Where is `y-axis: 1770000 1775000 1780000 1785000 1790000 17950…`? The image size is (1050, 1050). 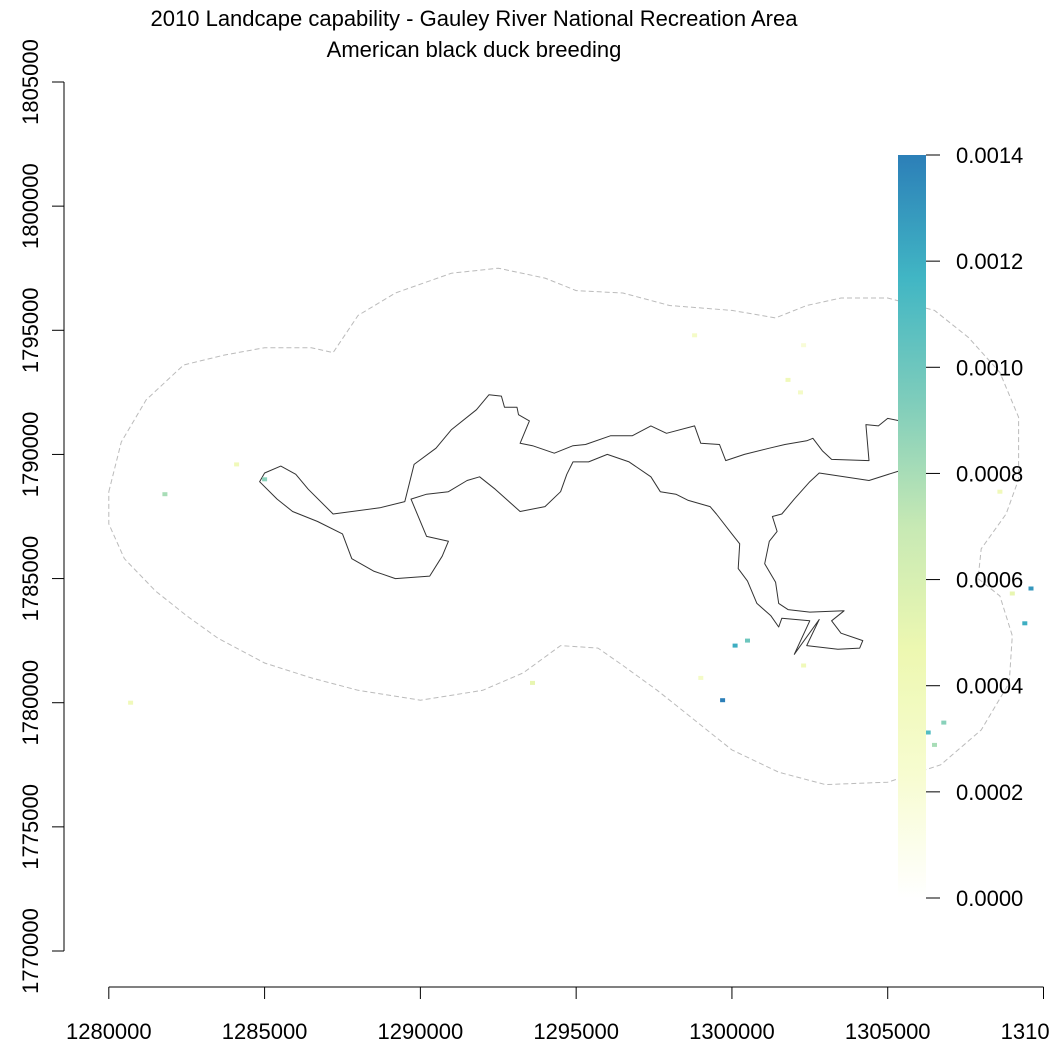 y-axis: 1770000 1775000 1780000 1785000 1790000 17950… is located at coordinates (41, 516).